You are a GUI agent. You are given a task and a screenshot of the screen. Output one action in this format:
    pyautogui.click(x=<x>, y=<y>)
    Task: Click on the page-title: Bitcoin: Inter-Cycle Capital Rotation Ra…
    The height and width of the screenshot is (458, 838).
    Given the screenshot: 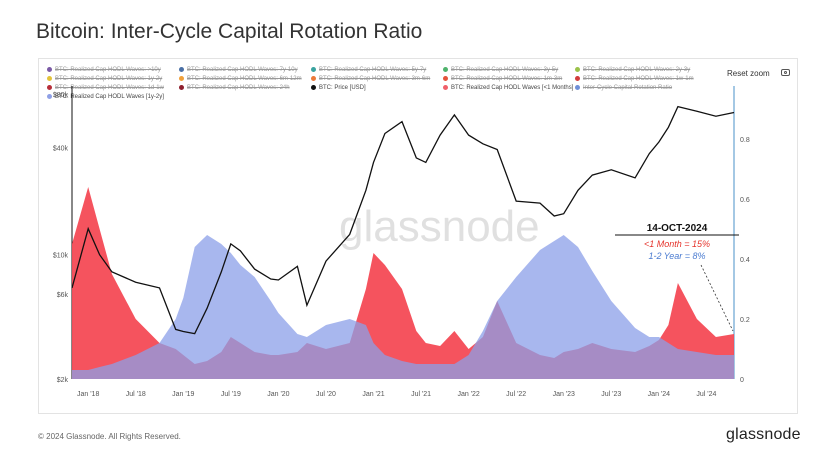 What is the action you would take?
    pyautogui.click(x=229, y=31)
    